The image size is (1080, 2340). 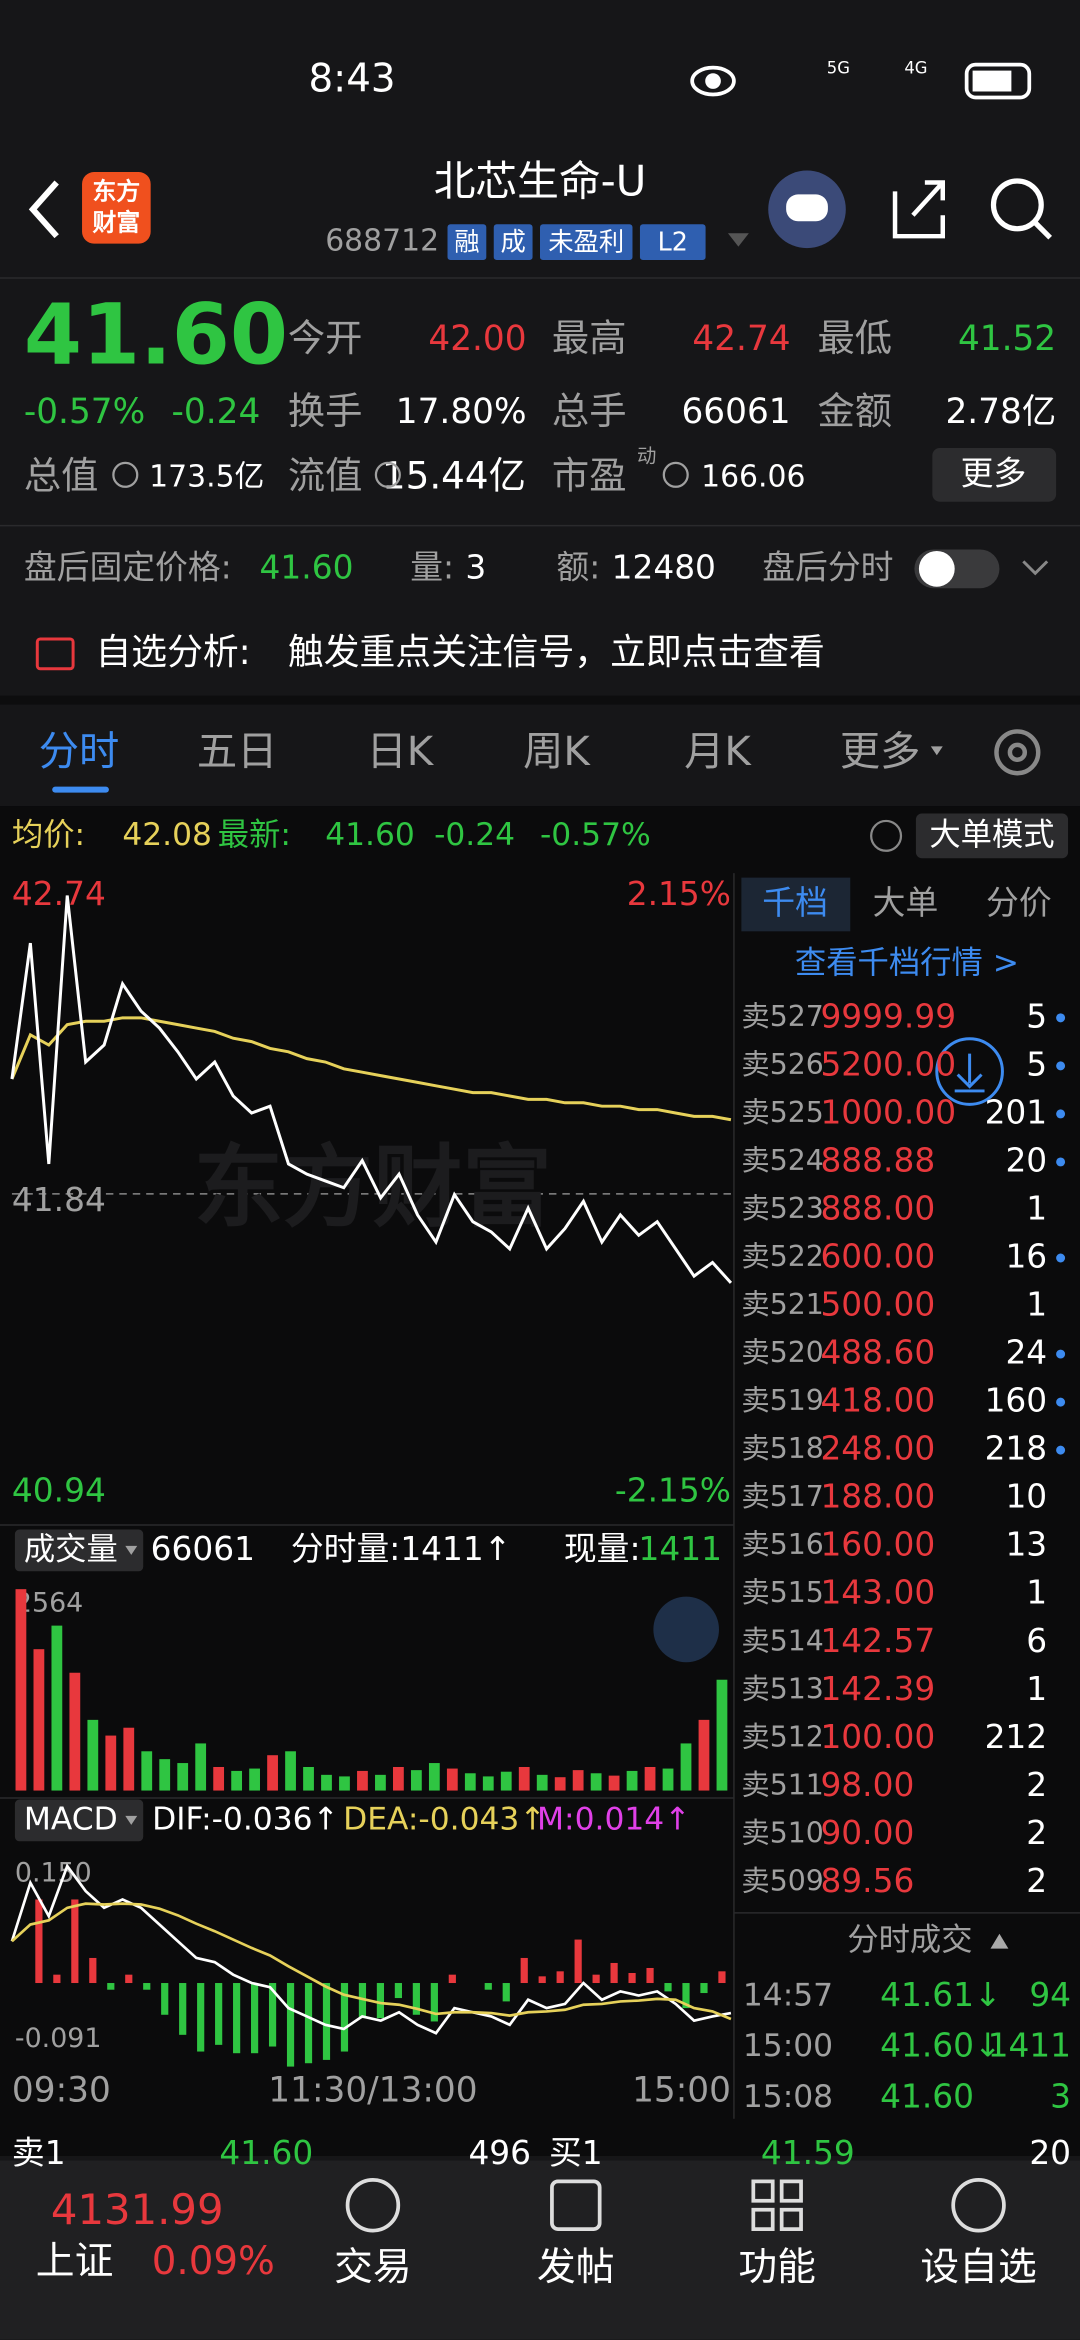 What do you see at coordinates (686, 1629) in the screenshot?
I see `expand-chart` at bounding box center [686, 1629].